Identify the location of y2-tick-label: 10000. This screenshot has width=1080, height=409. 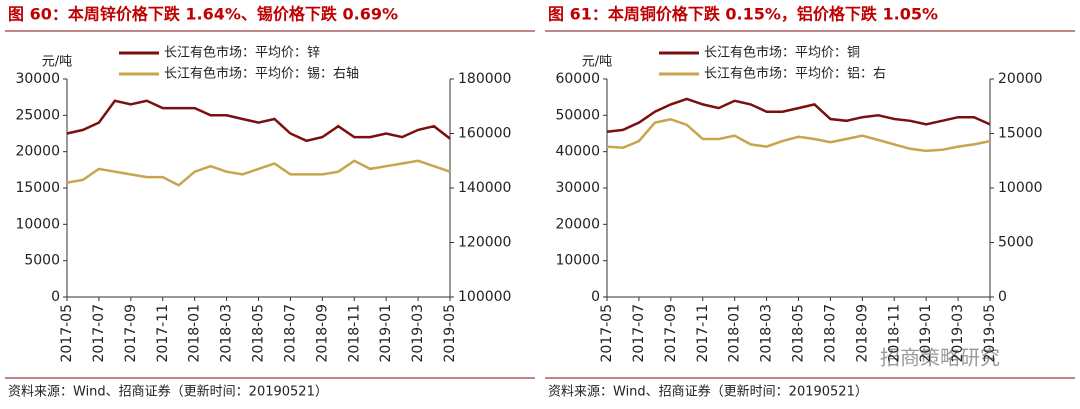
(1020, 188).